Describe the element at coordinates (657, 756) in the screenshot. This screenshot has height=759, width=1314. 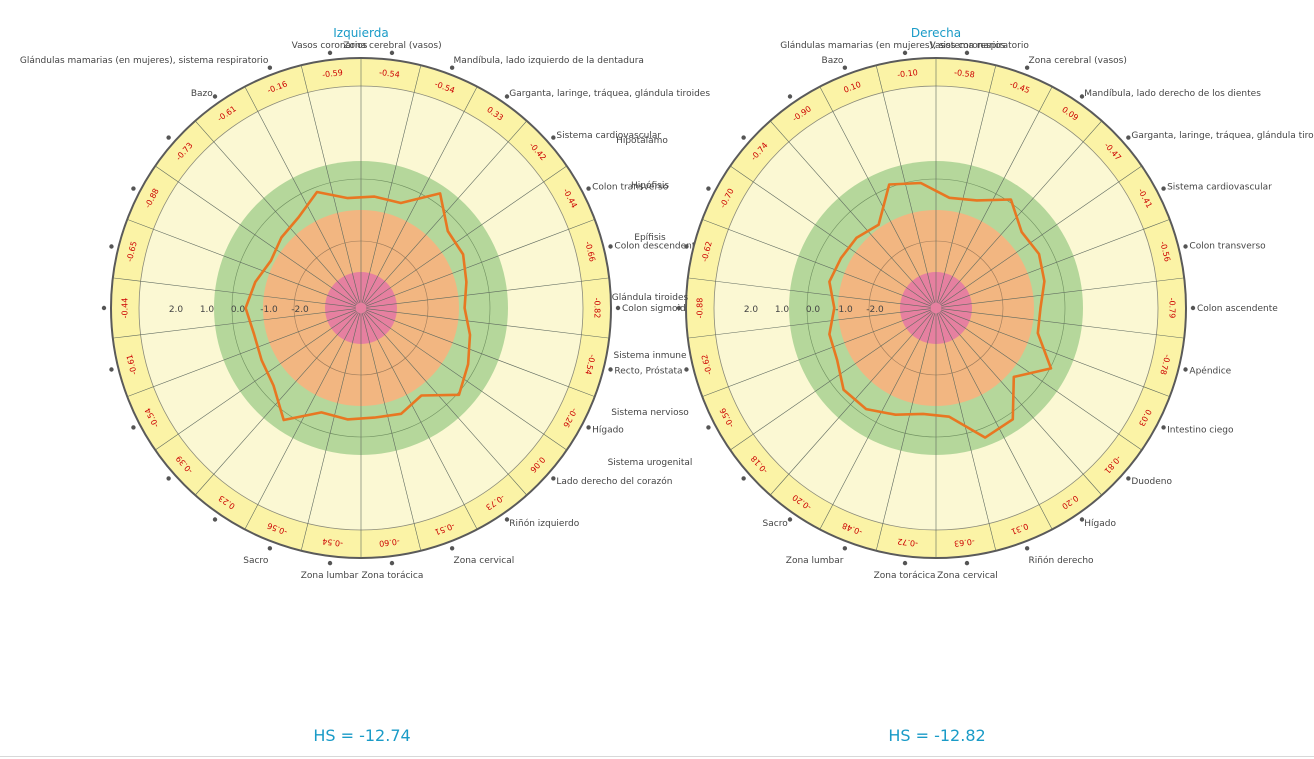
I see `bottom-divider` at that location.